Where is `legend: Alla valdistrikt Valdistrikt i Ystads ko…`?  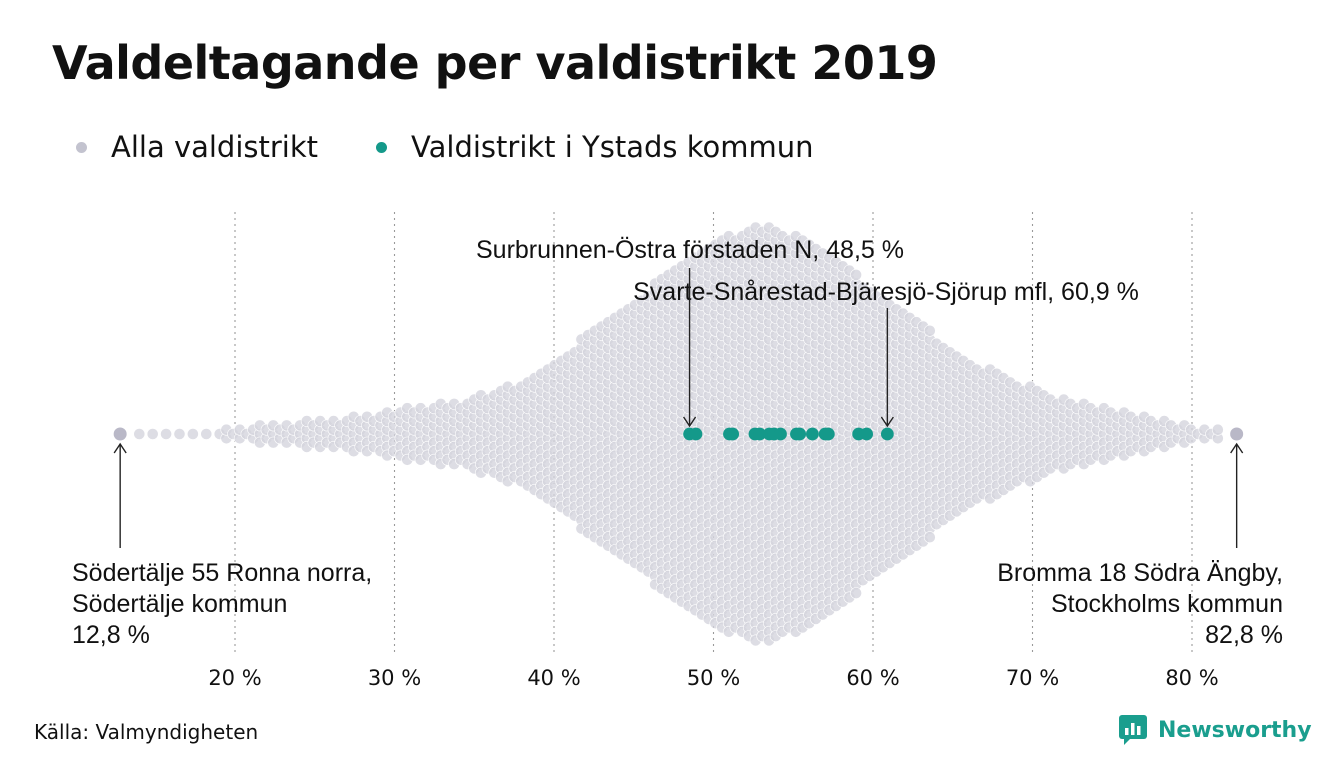
legend: Alla valdistrikt Valdistrikt i Ystads ko… is located at coordinates (468, 147).